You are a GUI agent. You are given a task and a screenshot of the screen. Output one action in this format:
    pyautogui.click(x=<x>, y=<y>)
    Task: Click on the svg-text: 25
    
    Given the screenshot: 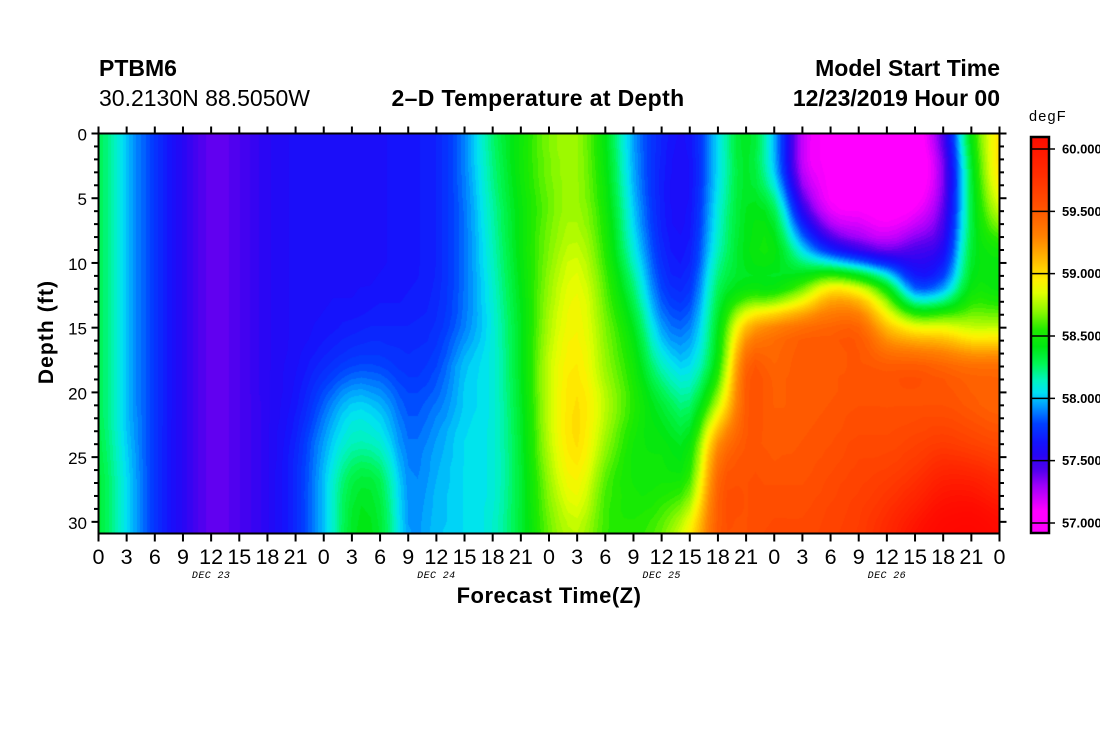 What is the action you would take?
    pyautogui.click(x=77, y=458)
    